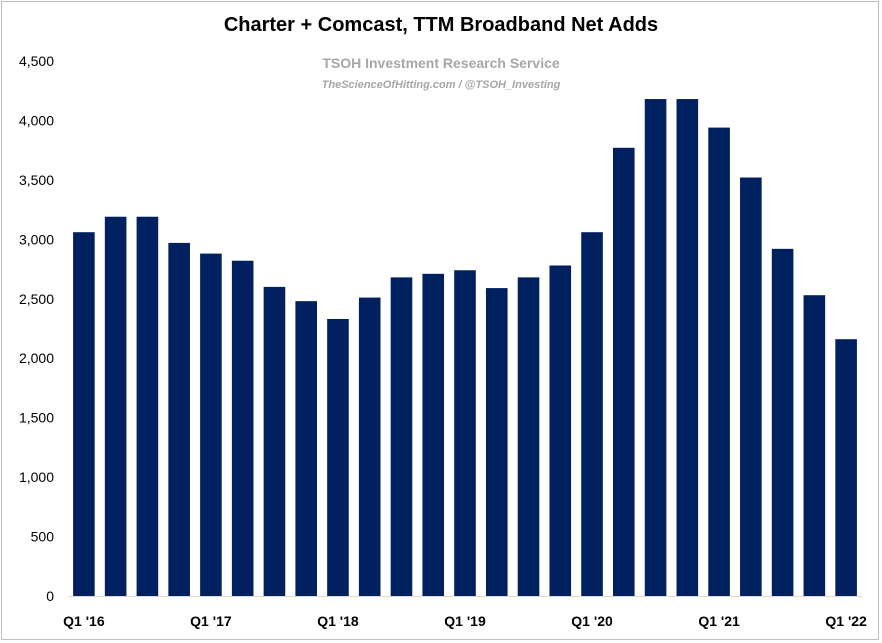 The image size is (882, 643). I want to click on y-tick-label: 1,500, so click(36, 418).